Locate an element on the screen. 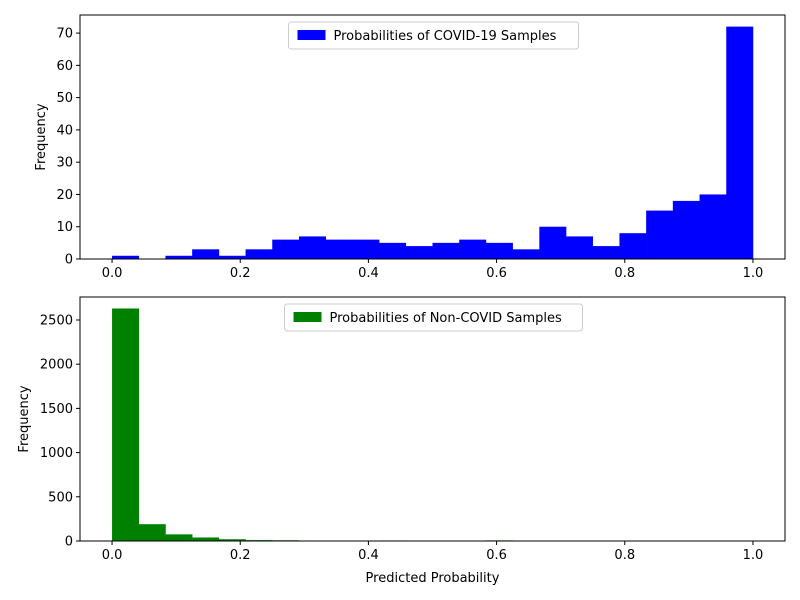  y-tick-label: 20 is located at coordinates (64, 195).